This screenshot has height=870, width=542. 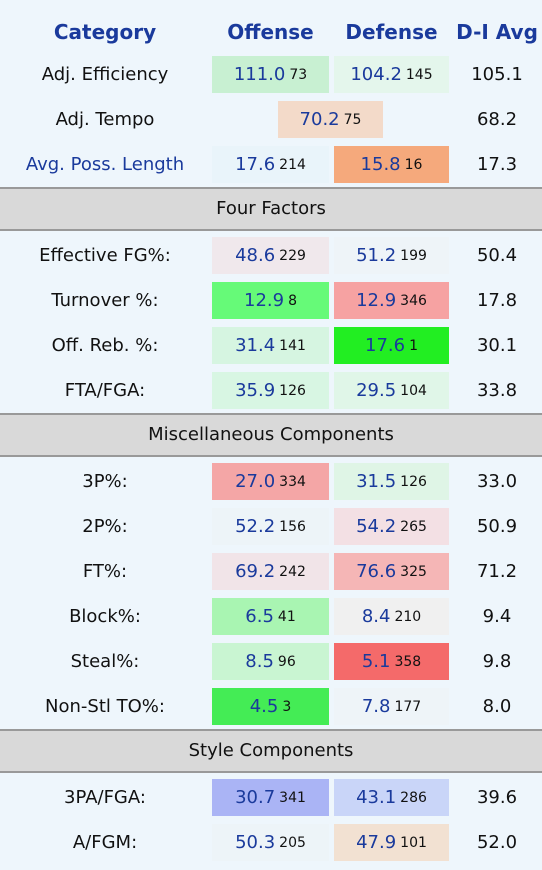 I want to click on stat-cell: 54.2 265, so click(x=391, y=526).